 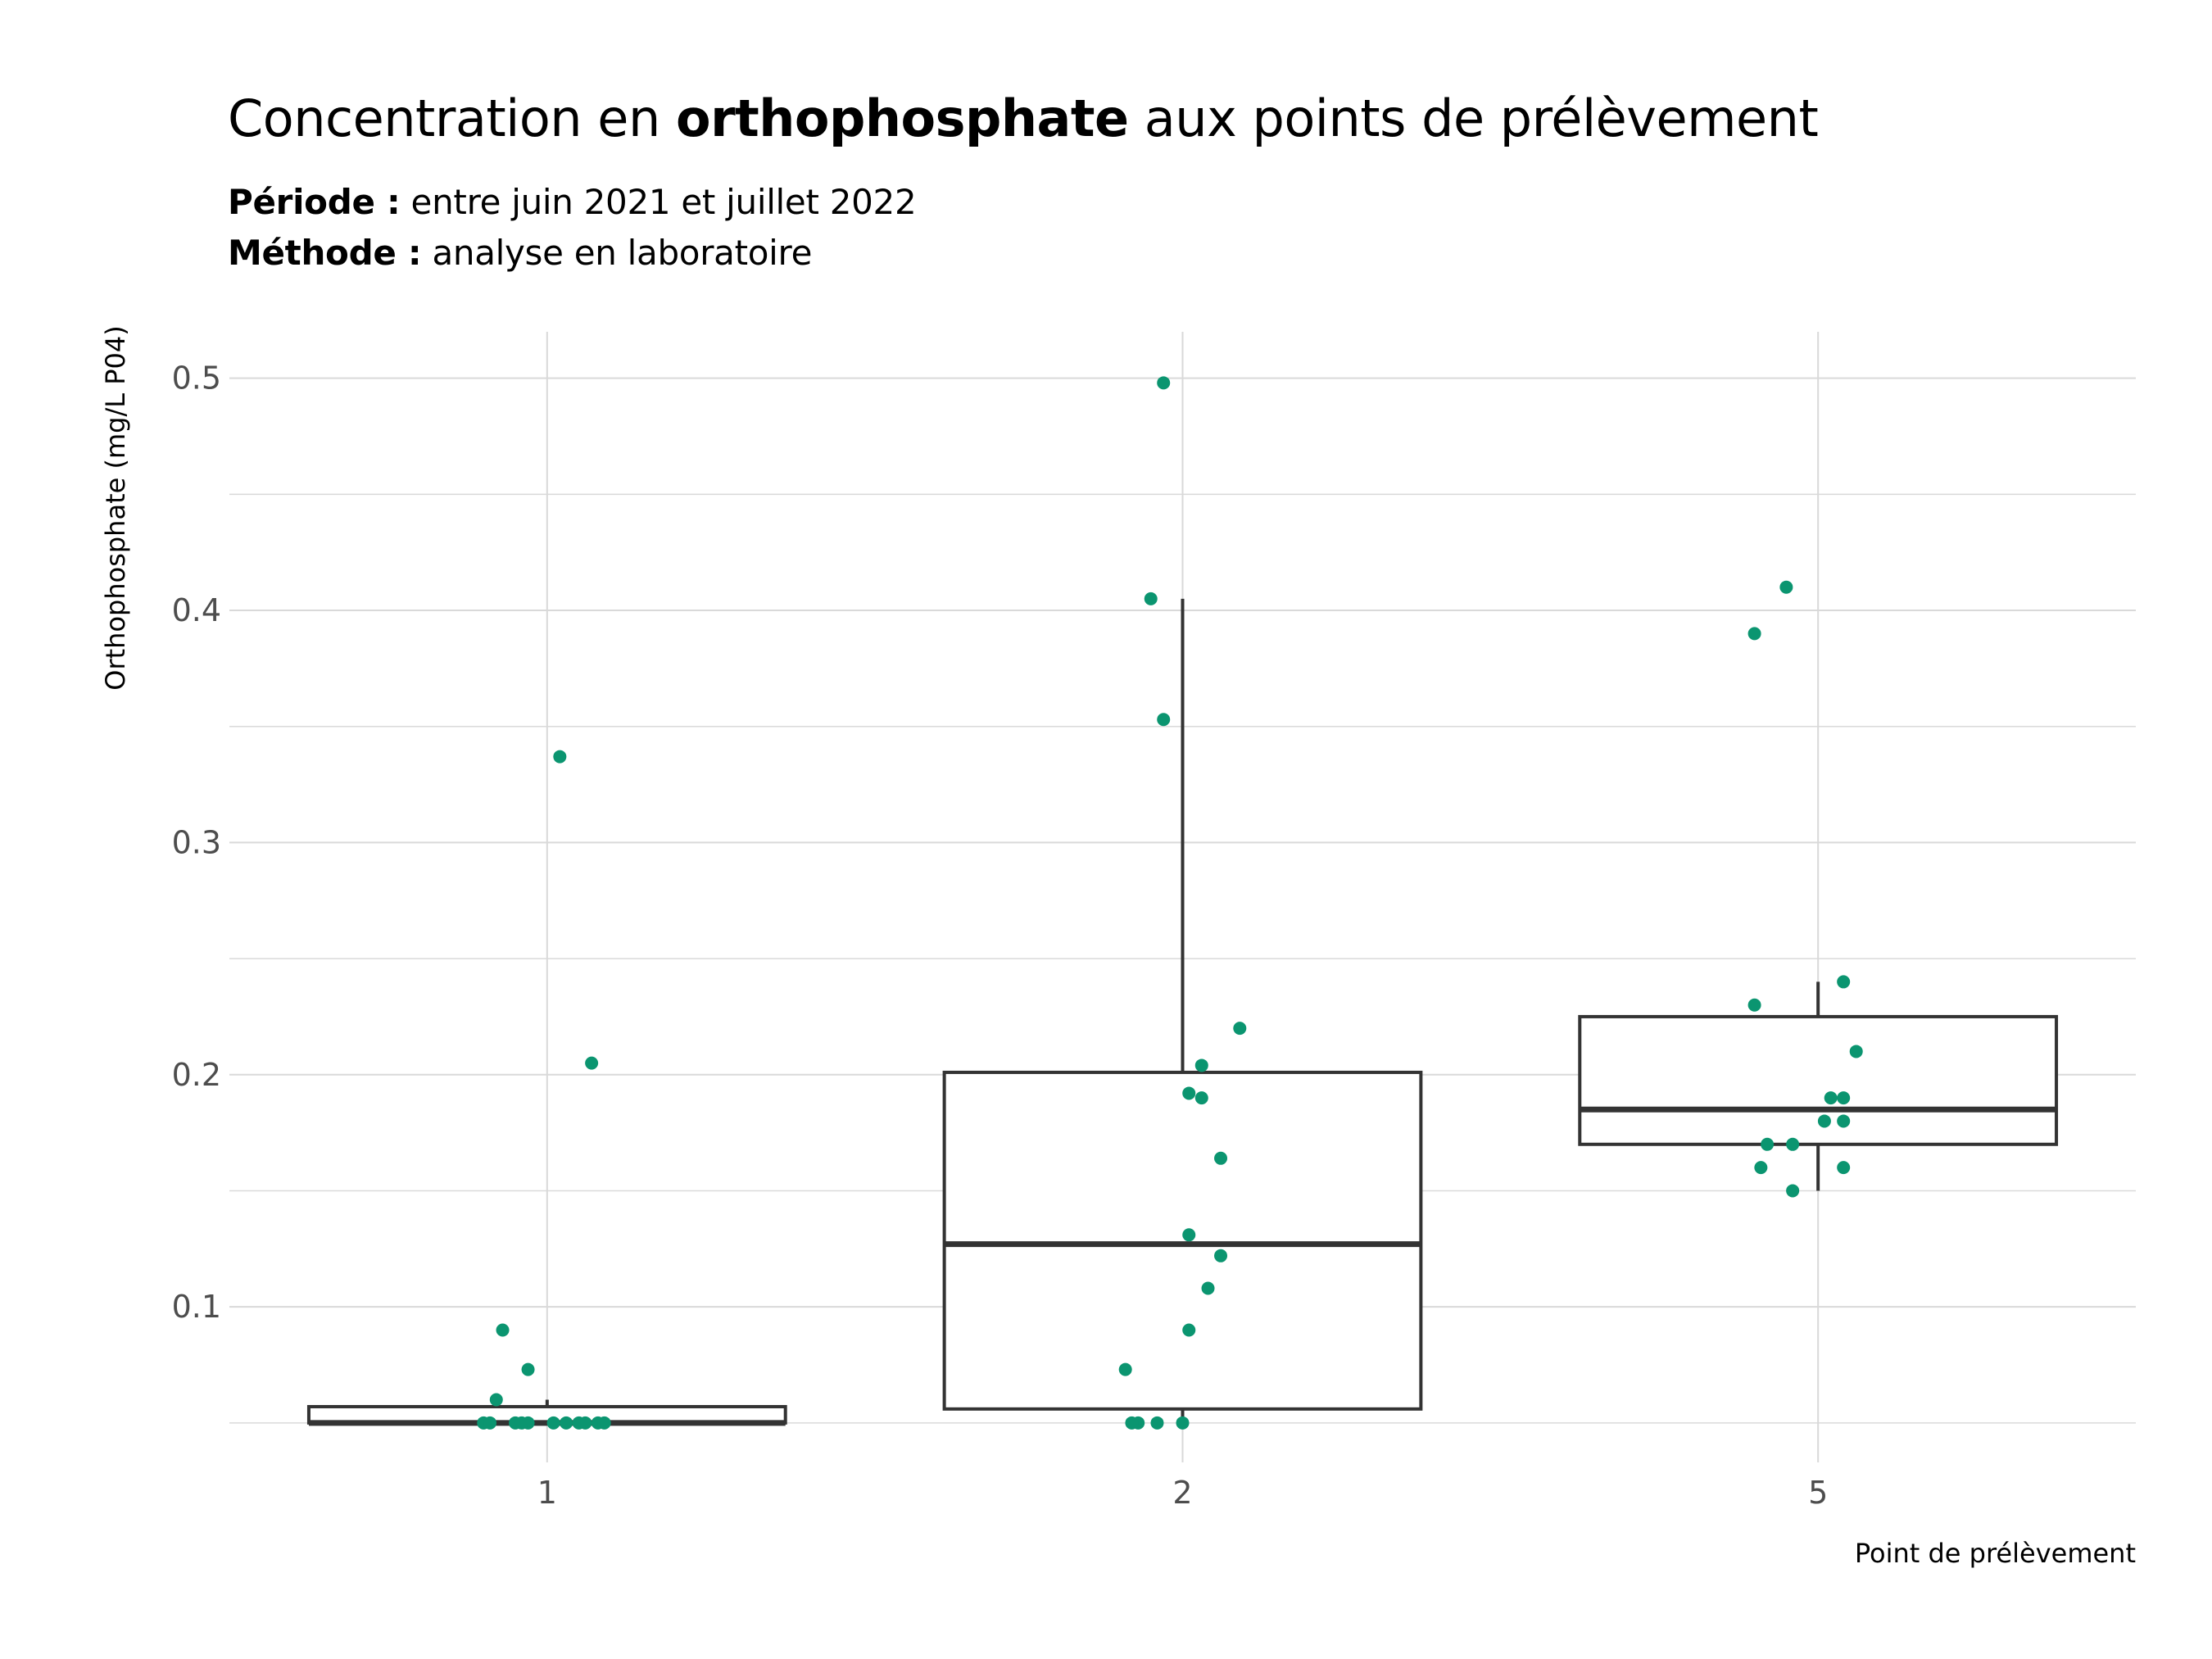 I want to click on subtitle-method: Méthode : analyse en laboratoire, so click(x=520, y=253).